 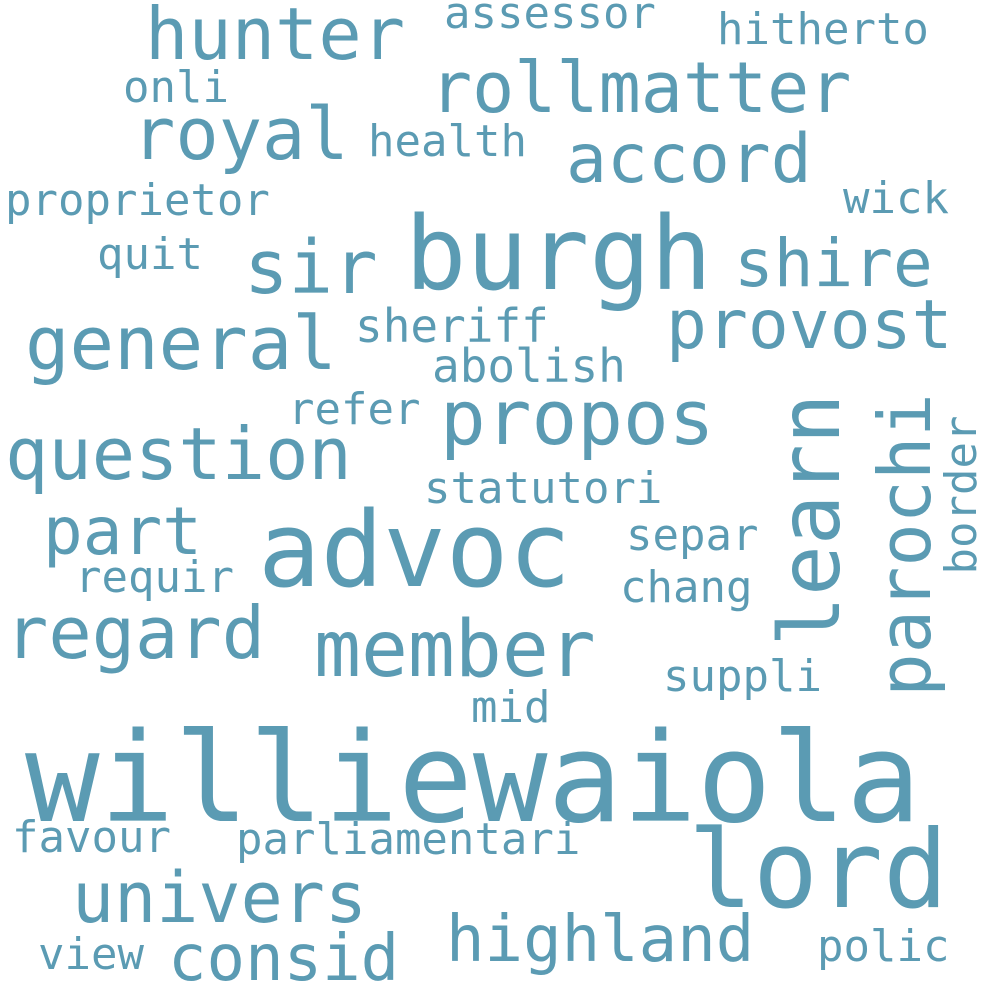 I want to click on word-propos: propos, so click(x=577, y=417).